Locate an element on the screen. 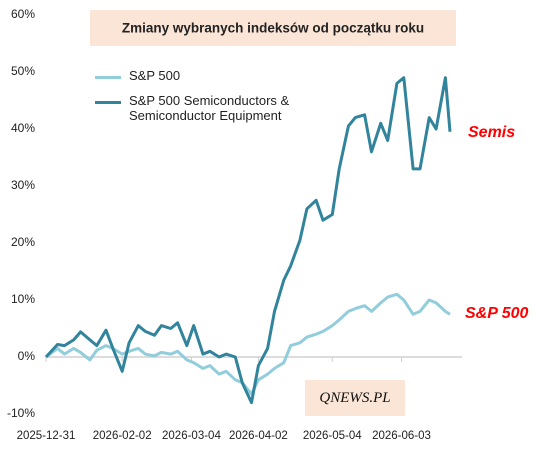  annotation: S&P 500 is located at coordinates (497, 313).